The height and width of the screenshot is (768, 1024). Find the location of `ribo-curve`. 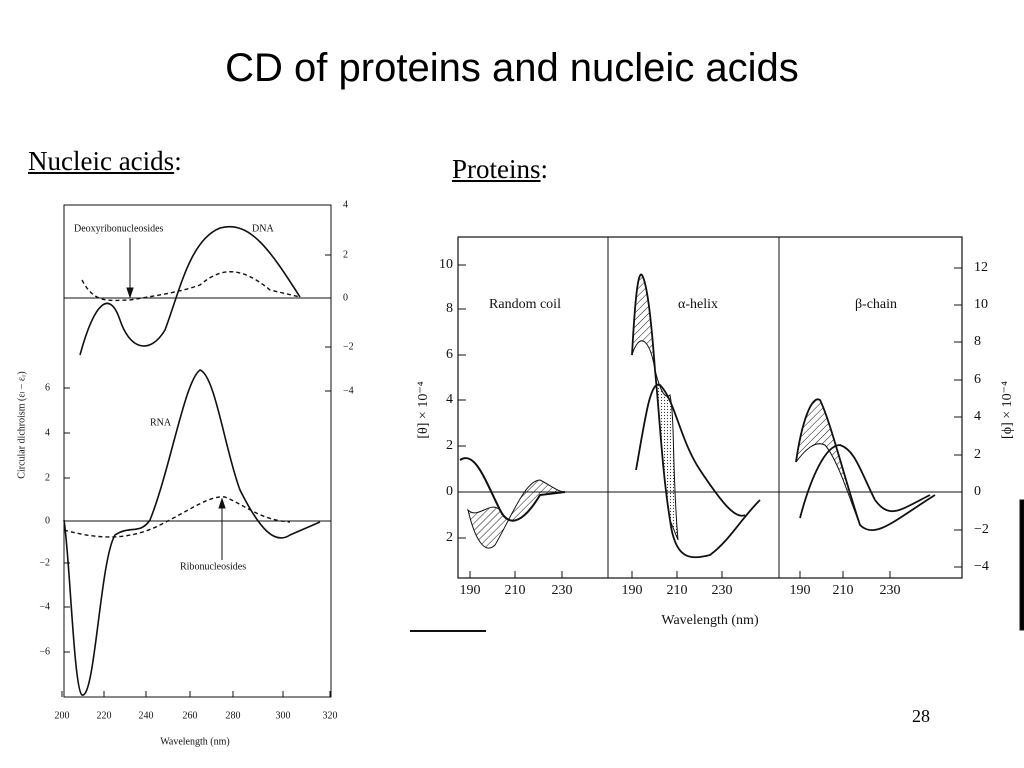

ribo-curve is located at coordinates (177, 517).